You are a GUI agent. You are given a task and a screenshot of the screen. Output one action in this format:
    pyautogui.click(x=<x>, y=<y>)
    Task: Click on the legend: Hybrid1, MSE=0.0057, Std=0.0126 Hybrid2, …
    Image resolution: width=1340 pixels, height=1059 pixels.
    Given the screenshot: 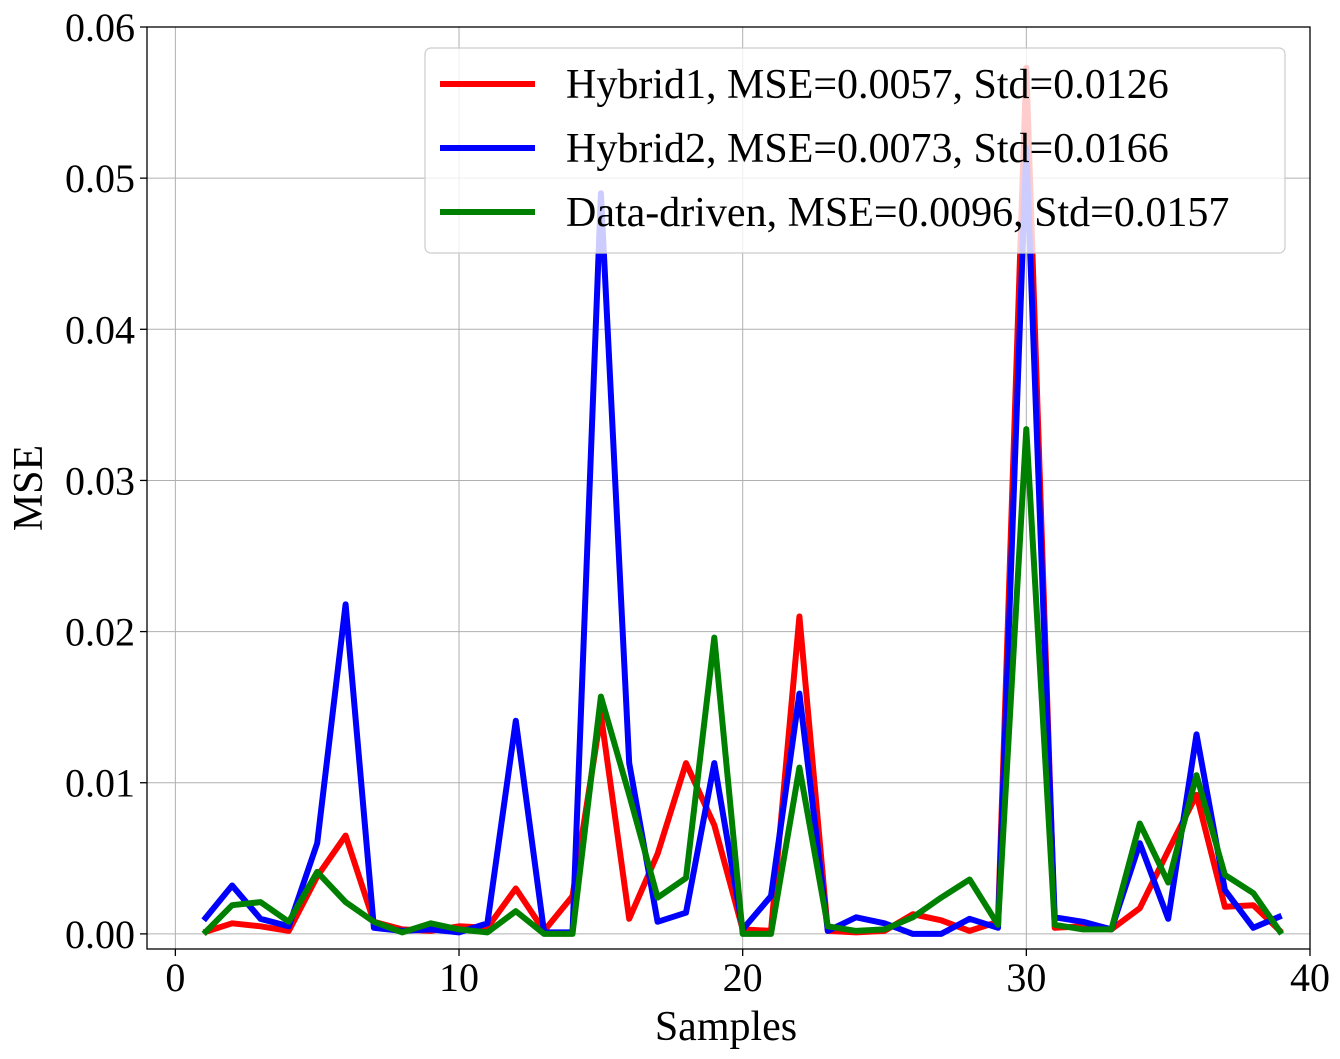 What is the action you would take?
    pyautogui.click(x=855, y=150)
    